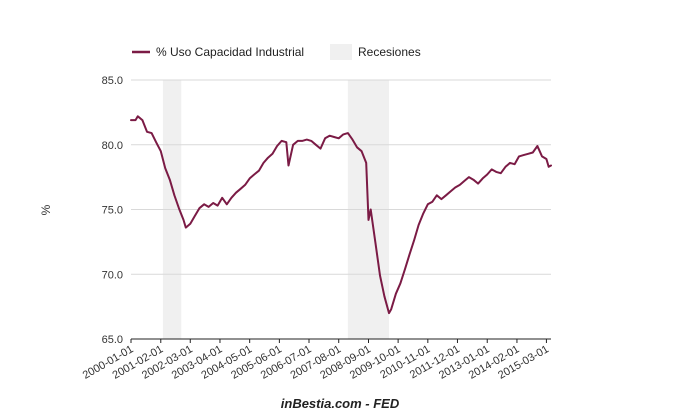  Describe the element at coordinates (389, 52) in the screenshot. I see `legend-recession-label: Recesiones` at that location.